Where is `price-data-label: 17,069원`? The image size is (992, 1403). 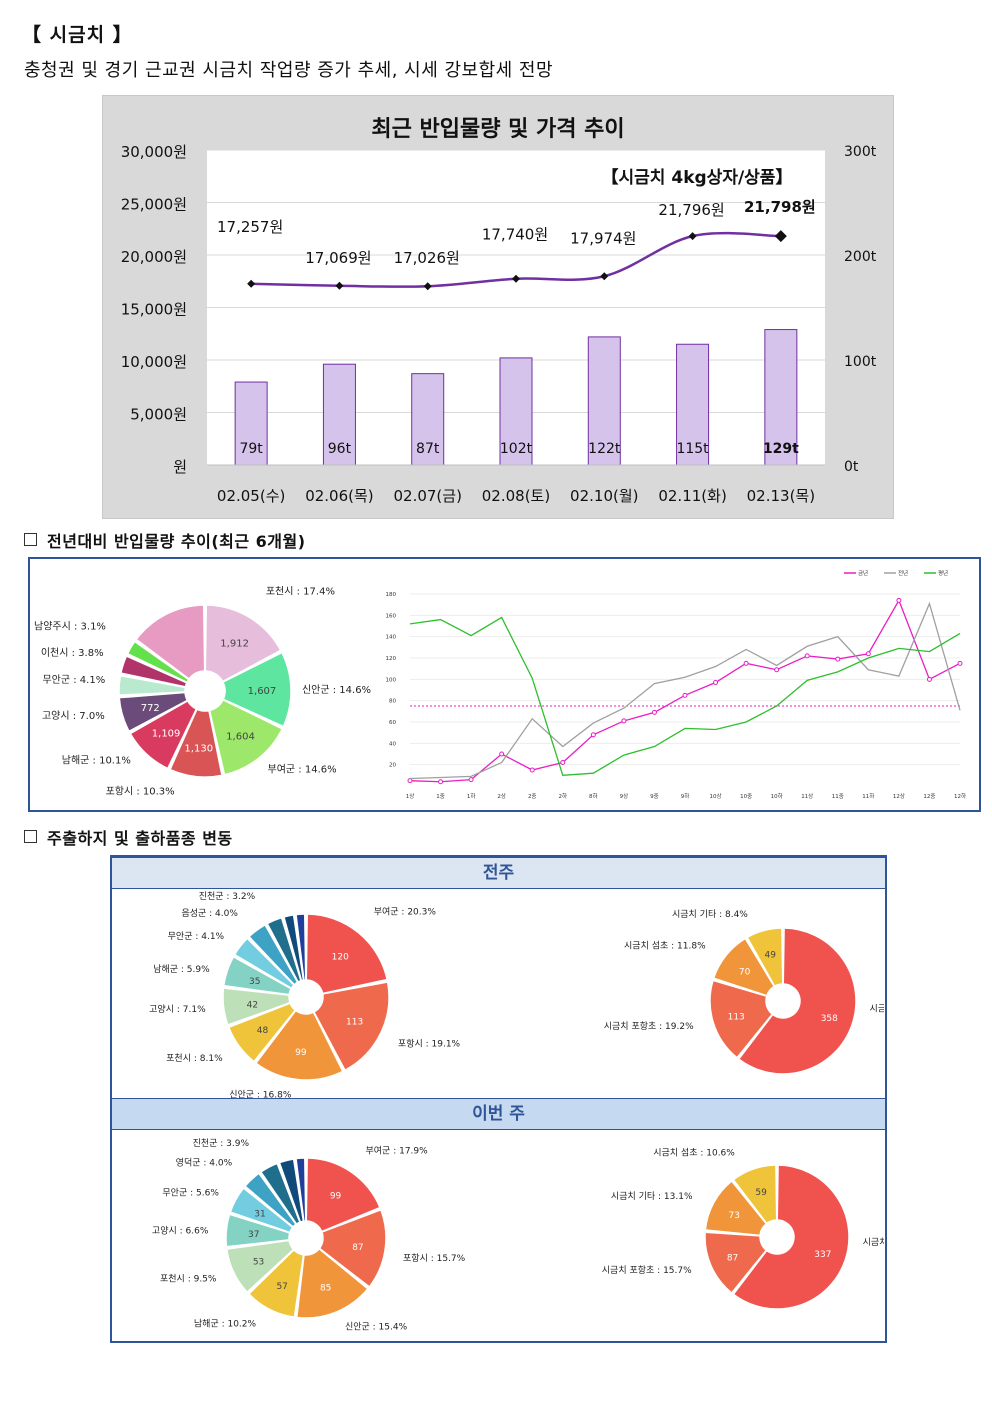 price-data-label: 17,069원 is located at coordinates (338, 258).